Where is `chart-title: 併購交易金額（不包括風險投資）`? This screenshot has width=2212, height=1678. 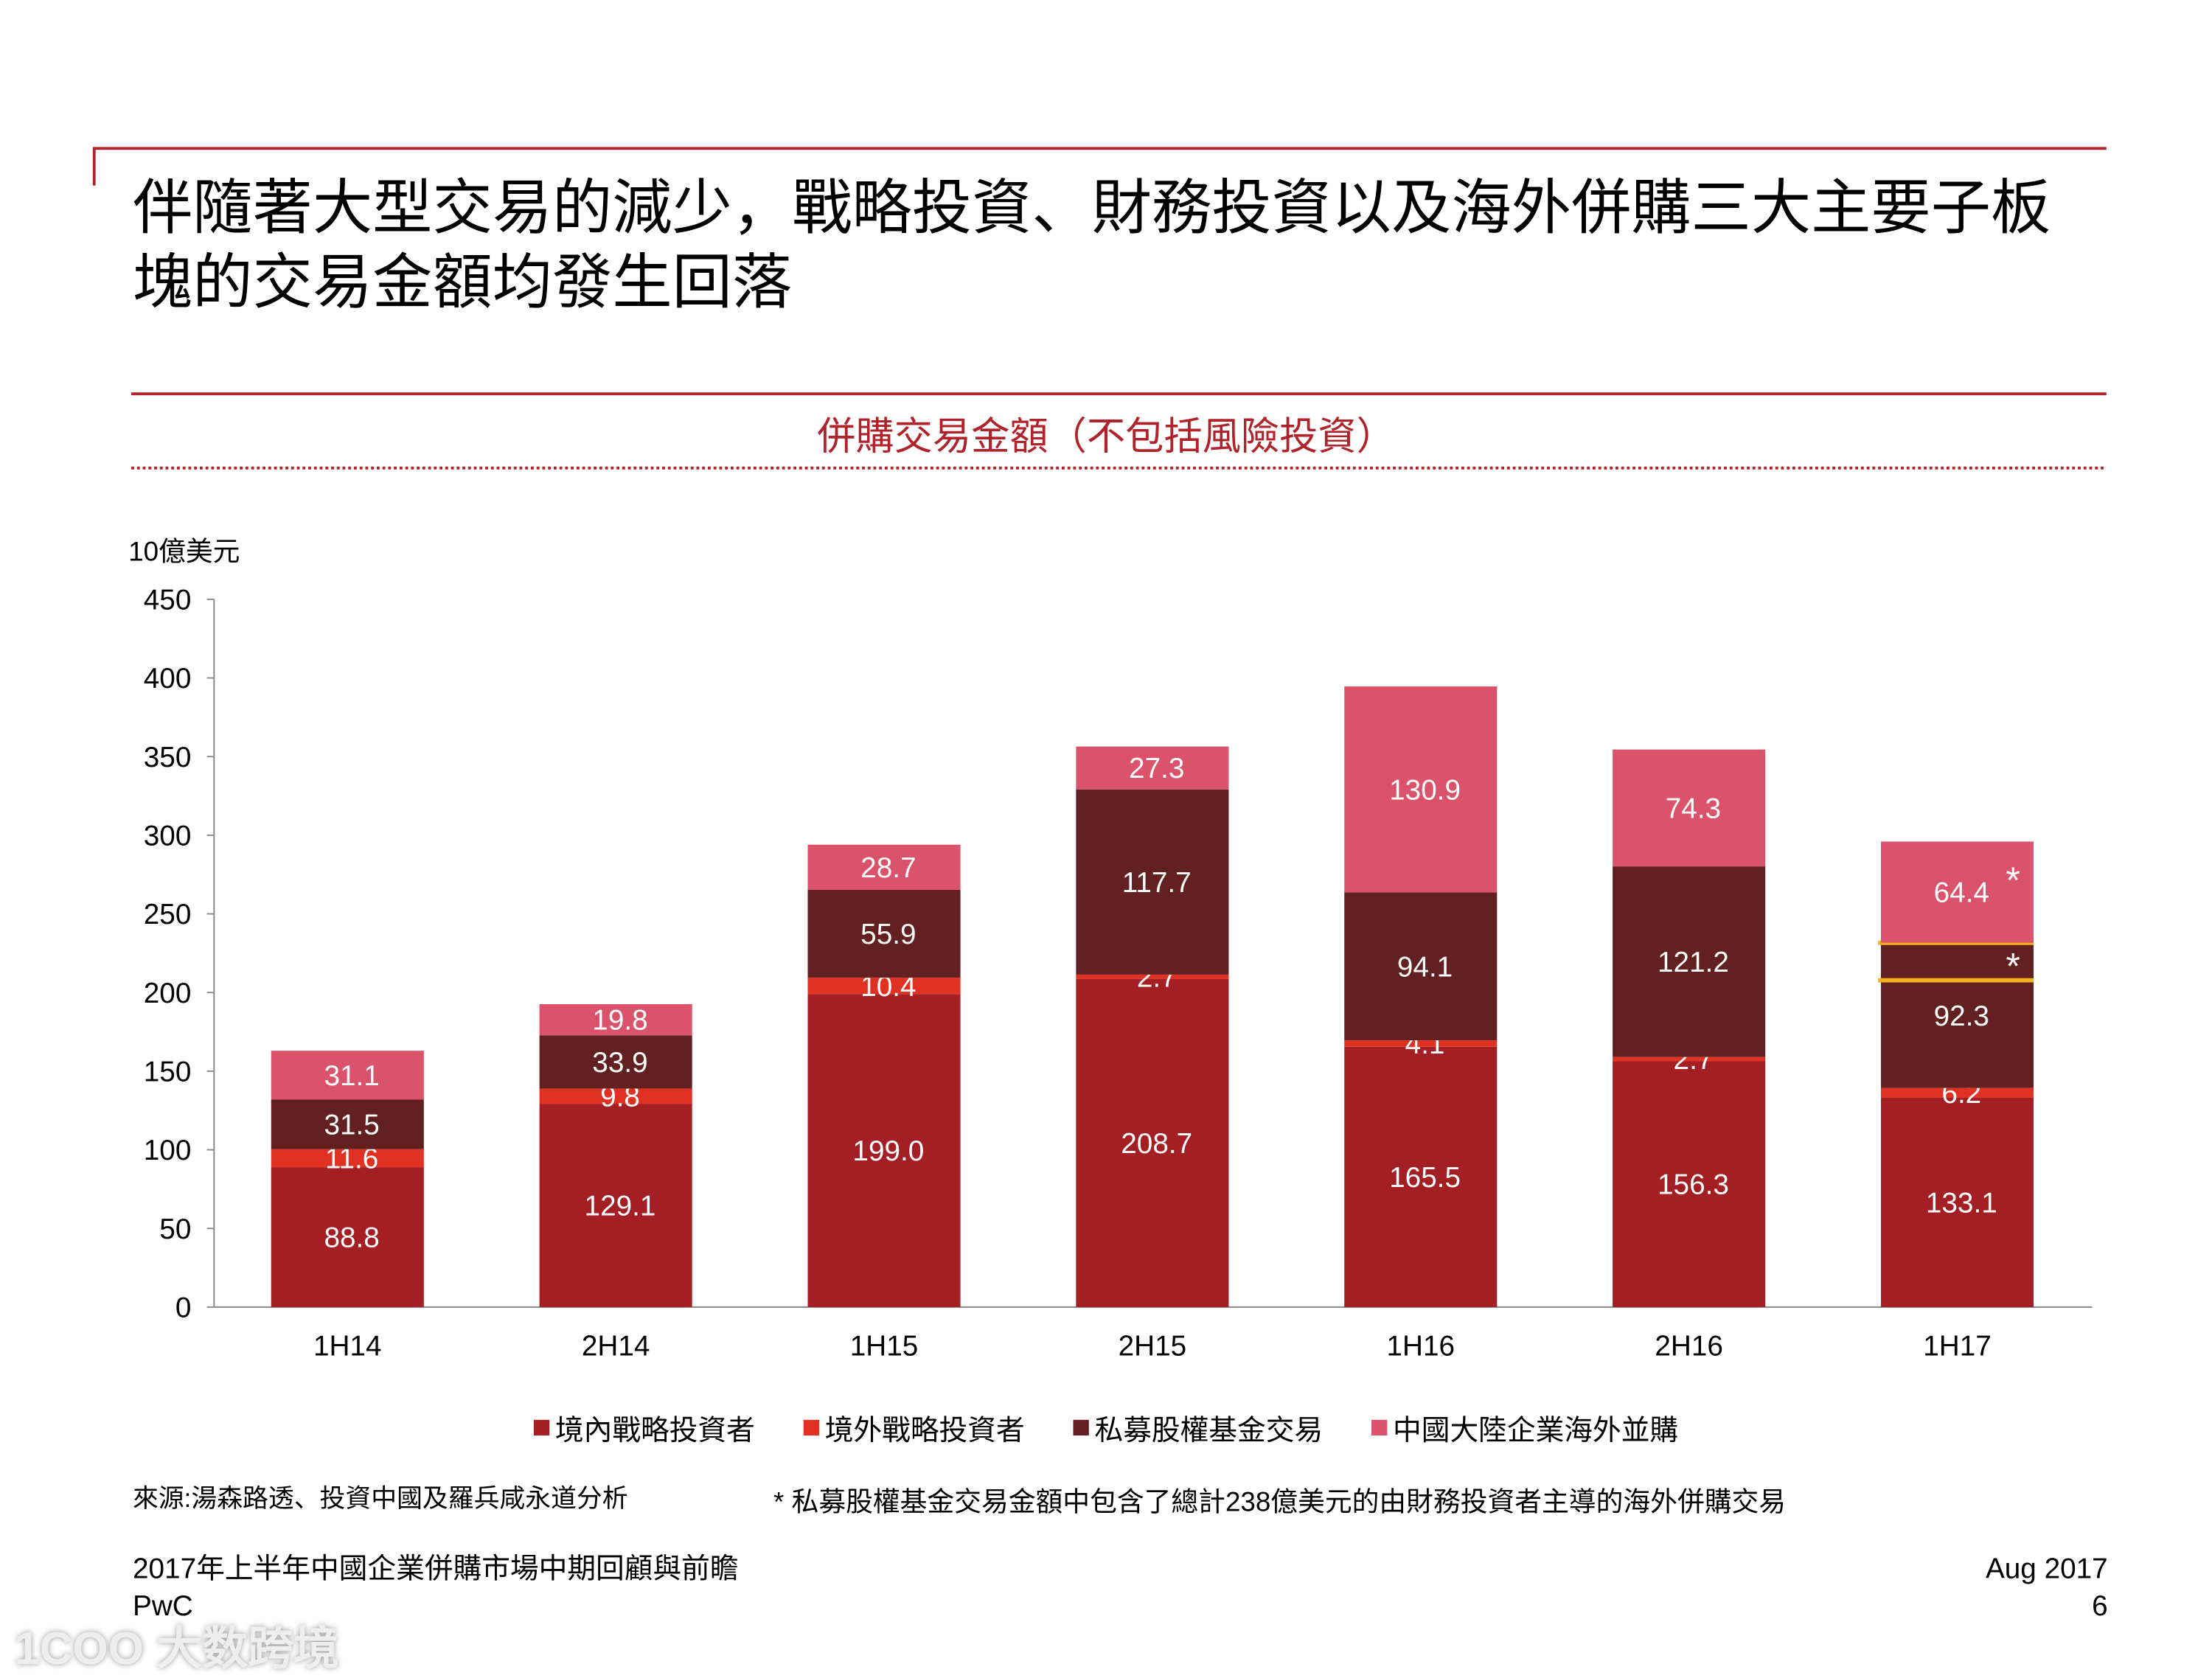 chart-title: 併購交易金額（不包括風險投資） is located at coordinates (1106, 437).